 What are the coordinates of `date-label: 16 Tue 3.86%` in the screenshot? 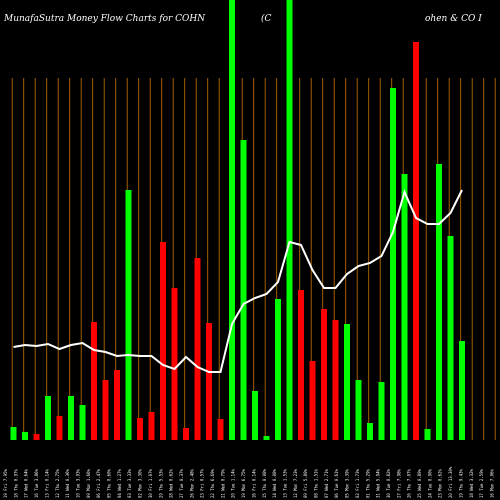 It's located at (36, 483).